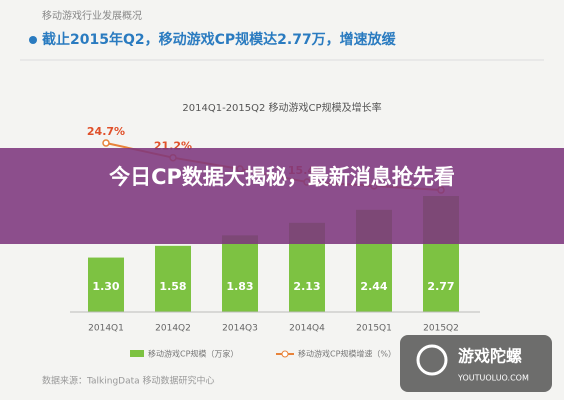 Image resolution: width=564 pixels, height=400 pixels. Describe the element at coordinates (239, 286) in the screenshot. I see `bar-label: 1.83` at that location.